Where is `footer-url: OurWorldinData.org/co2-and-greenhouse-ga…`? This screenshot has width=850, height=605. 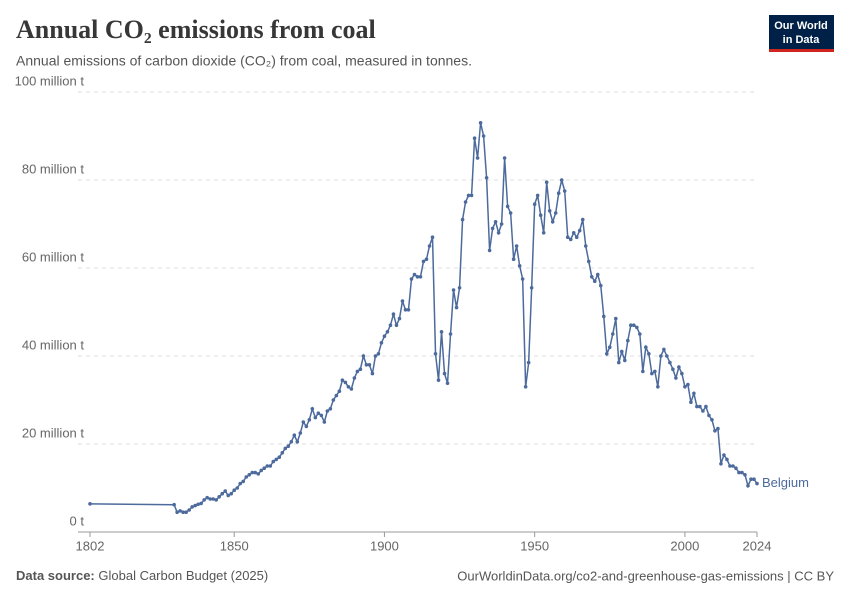 footer-url: OurWorldinData.org/co2-and-greenhouse-ga… is located at coordinates (645, 575).